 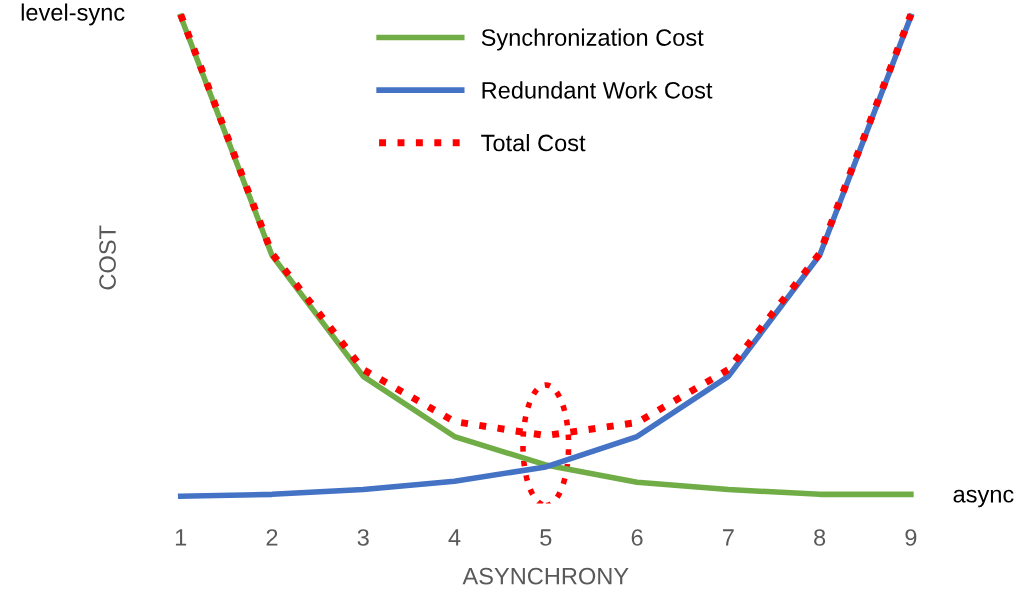 I want to click on legend-label: Total Cost, so click(x=533, y=143).